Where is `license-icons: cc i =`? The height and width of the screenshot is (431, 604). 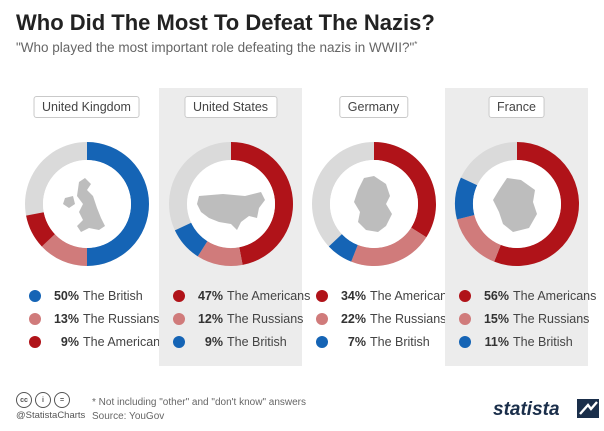 license-icons: cc i = is located at coordinates (43, 400).